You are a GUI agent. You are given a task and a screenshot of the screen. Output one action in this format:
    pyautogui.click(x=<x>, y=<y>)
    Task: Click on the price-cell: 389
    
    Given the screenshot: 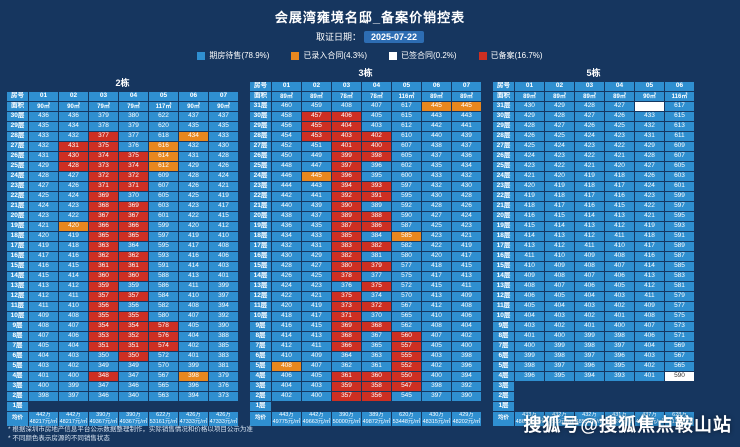 What is the action you would take?
    pyautogui.click(x=376, y=206)
    